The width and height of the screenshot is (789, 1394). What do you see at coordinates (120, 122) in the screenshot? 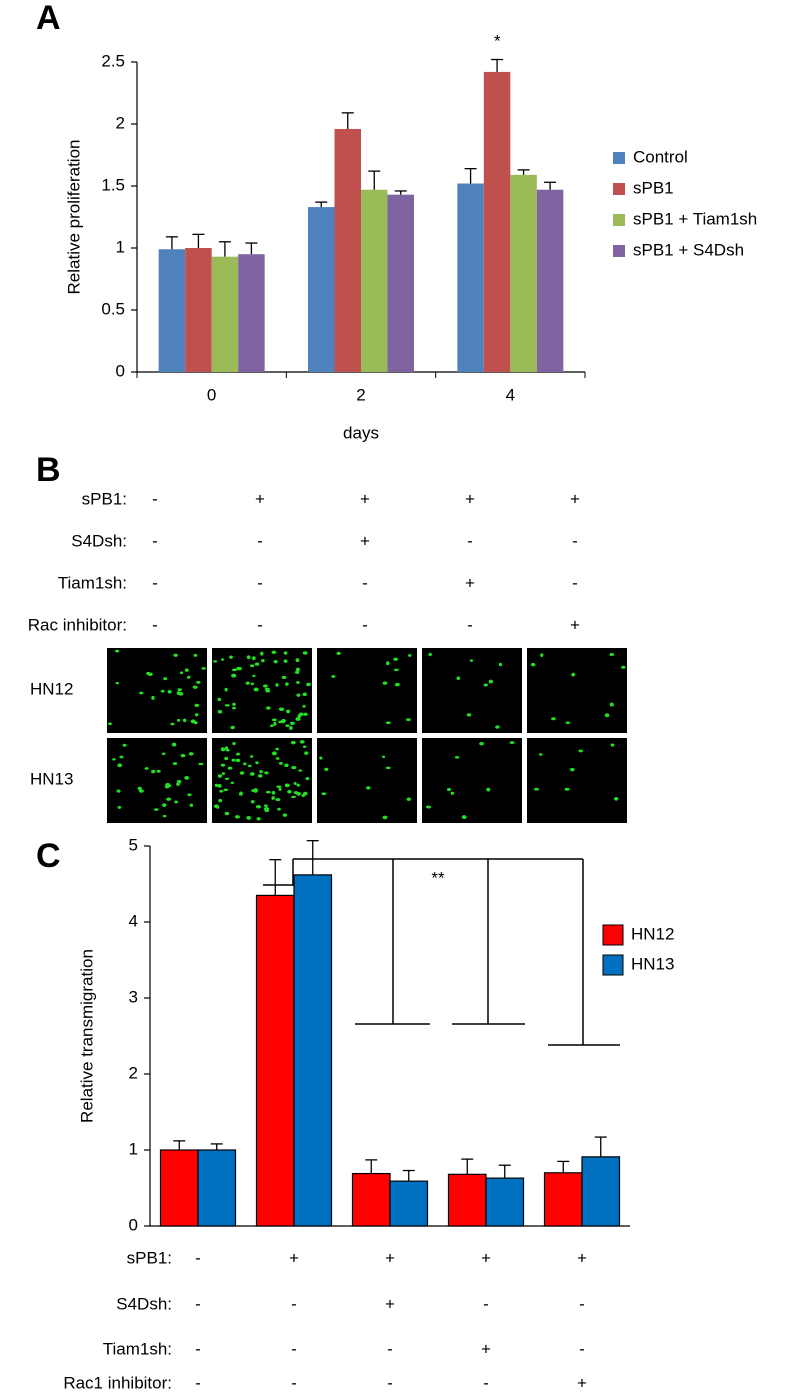
I see `y-tick-label: 2` at bounding box center [120, 122].